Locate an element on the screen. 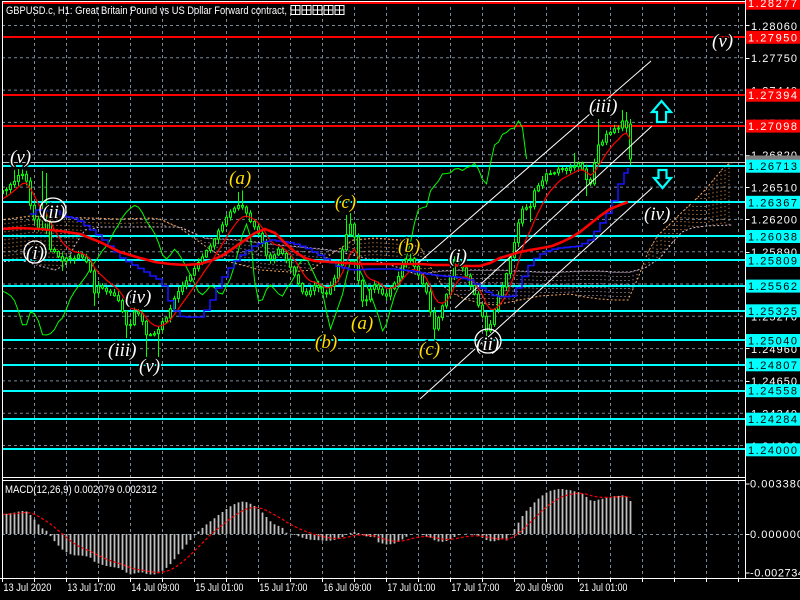  svg-text: 1.28060 is located at coordinates (774, 27).